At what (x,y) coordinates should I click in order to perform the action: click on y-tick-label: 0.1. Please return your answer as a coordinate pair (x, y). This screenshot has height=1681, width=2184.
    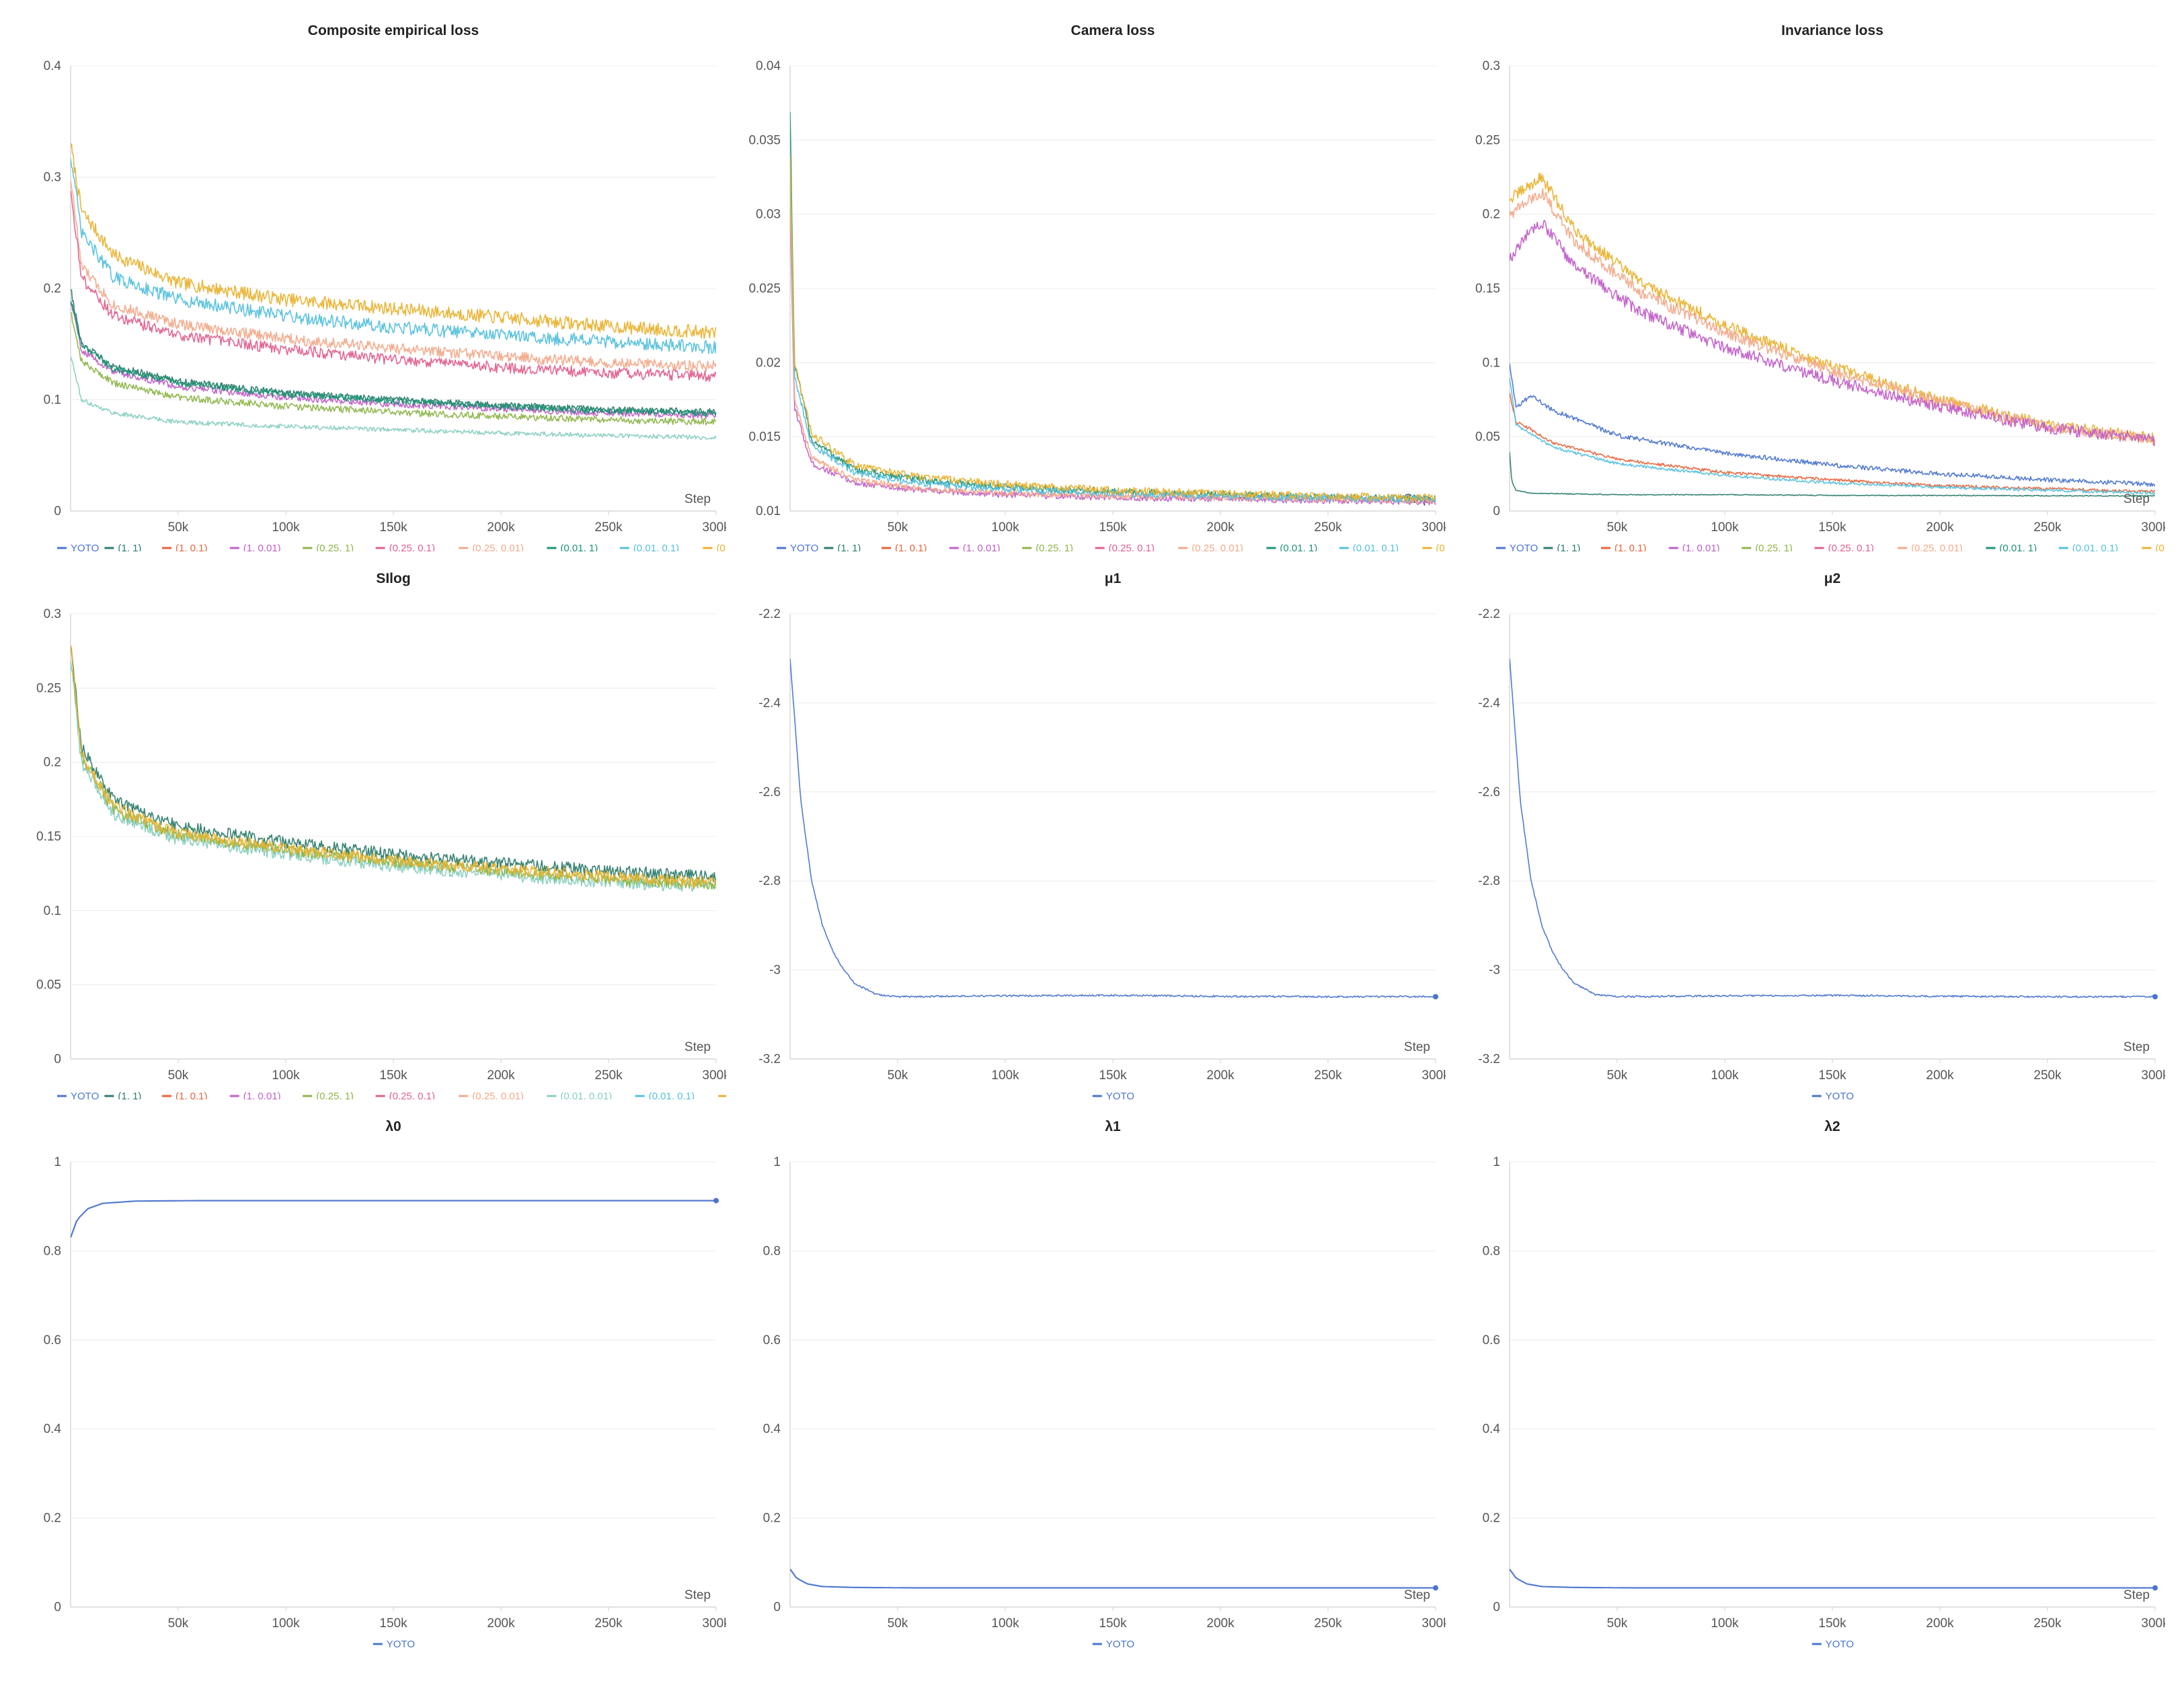
    Looking at the image, I should click on (52, 400).